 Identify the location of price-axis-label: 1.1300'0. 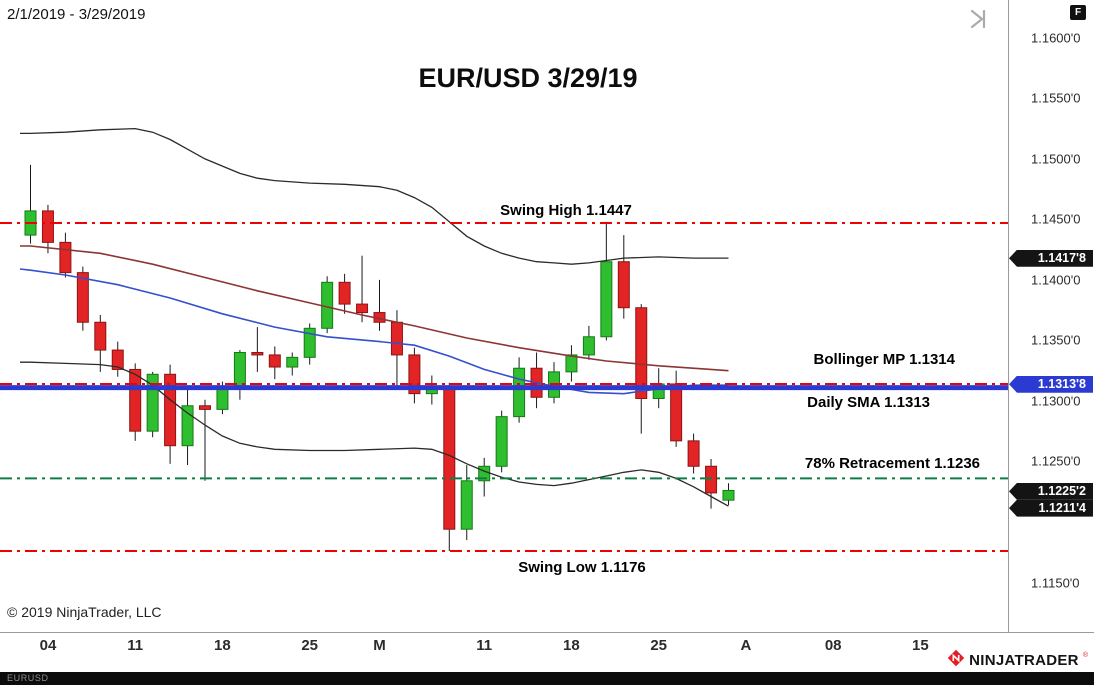
(1056, 401).